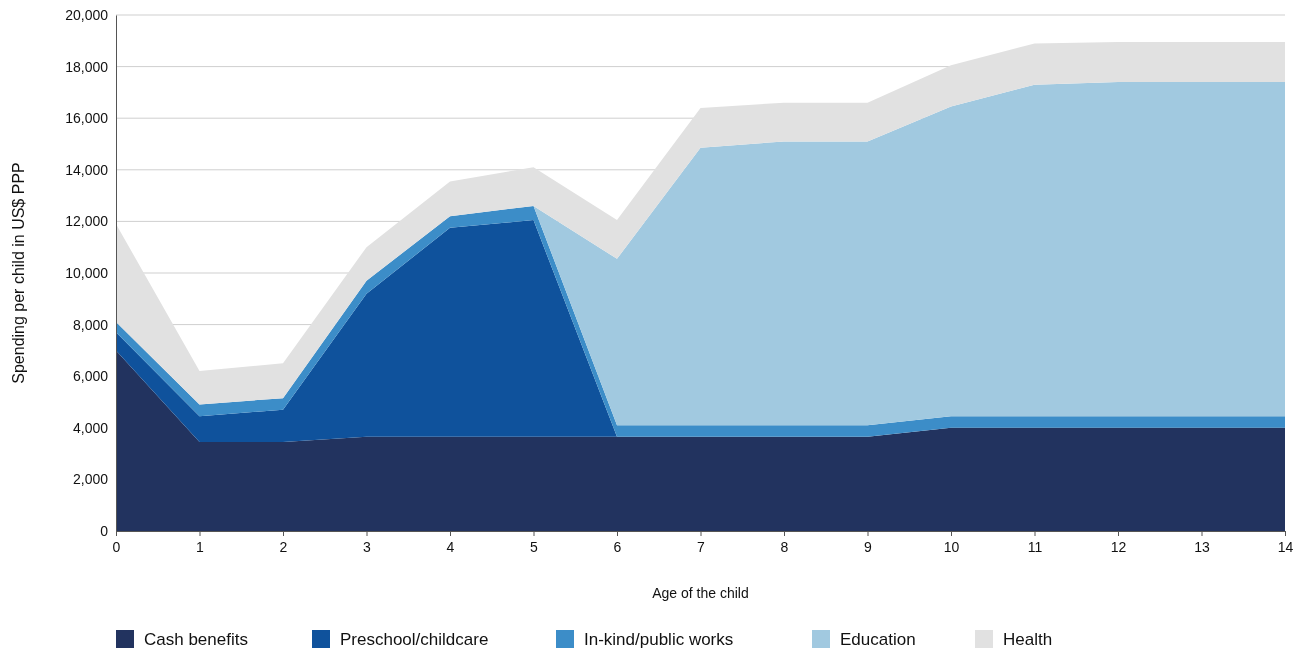  I want to click on x-tick-label: 6, so click(617, 546).